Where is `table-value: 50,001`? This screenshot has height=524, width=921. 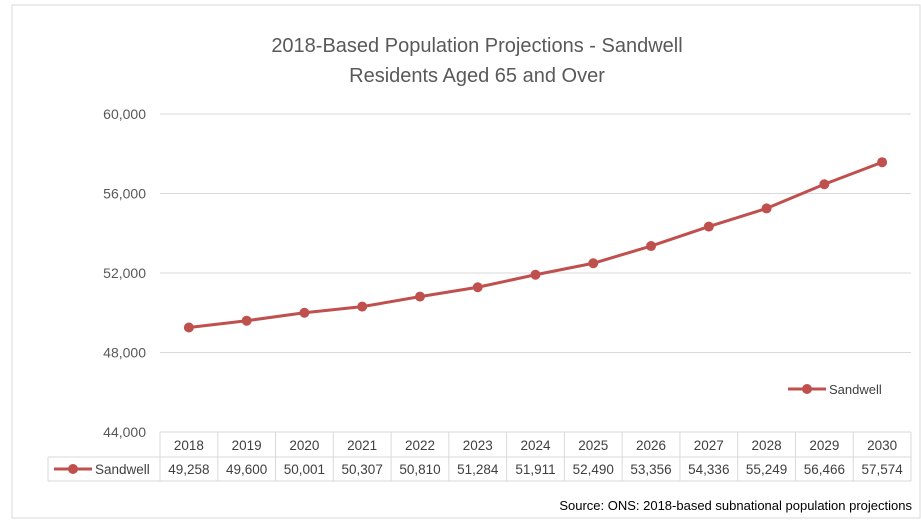
table-value: 50,001 is located at coordinates (304, 469).